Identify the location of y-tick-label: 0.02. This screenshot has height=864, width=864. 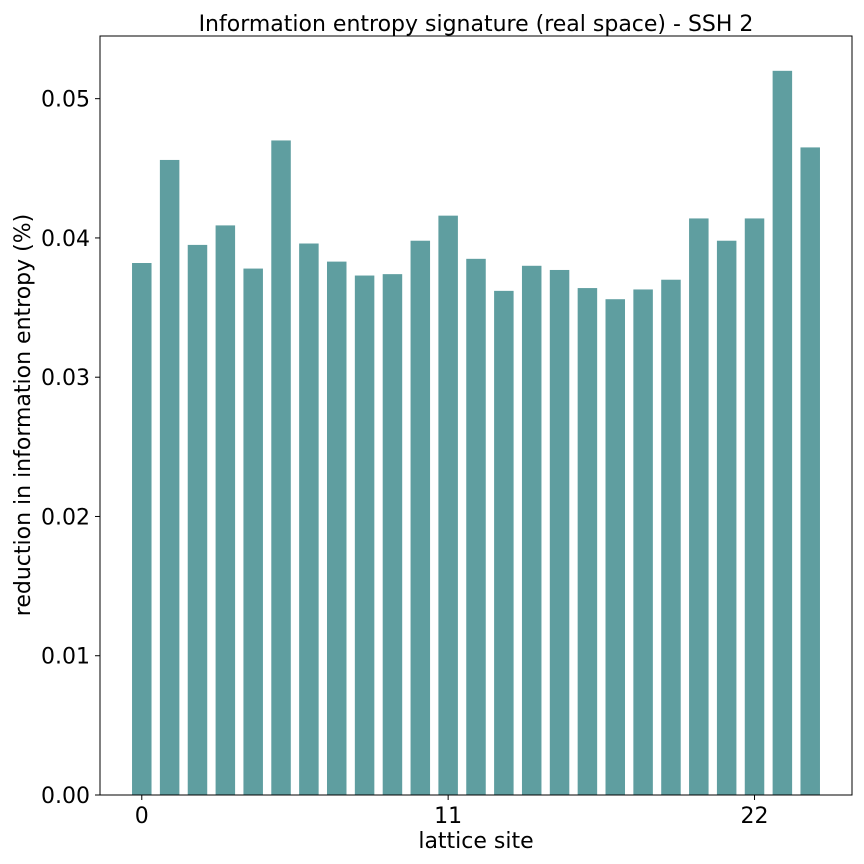
(65, 517).